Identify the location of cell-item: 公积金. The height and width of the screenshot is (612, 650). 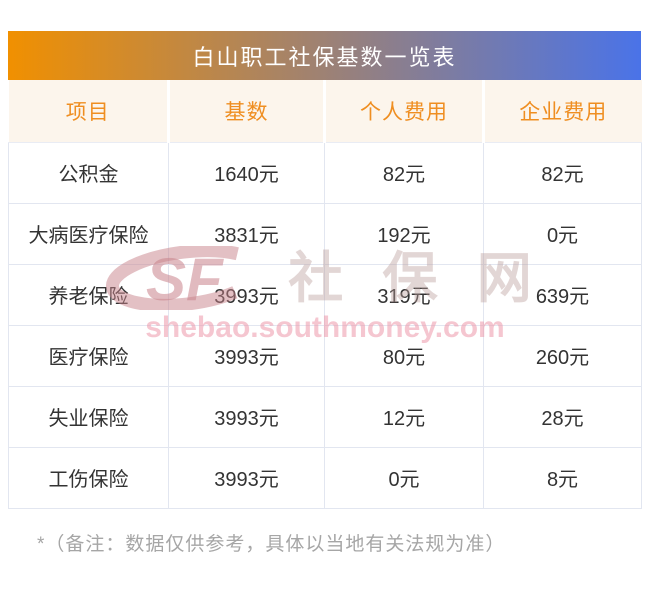
(88, 172).